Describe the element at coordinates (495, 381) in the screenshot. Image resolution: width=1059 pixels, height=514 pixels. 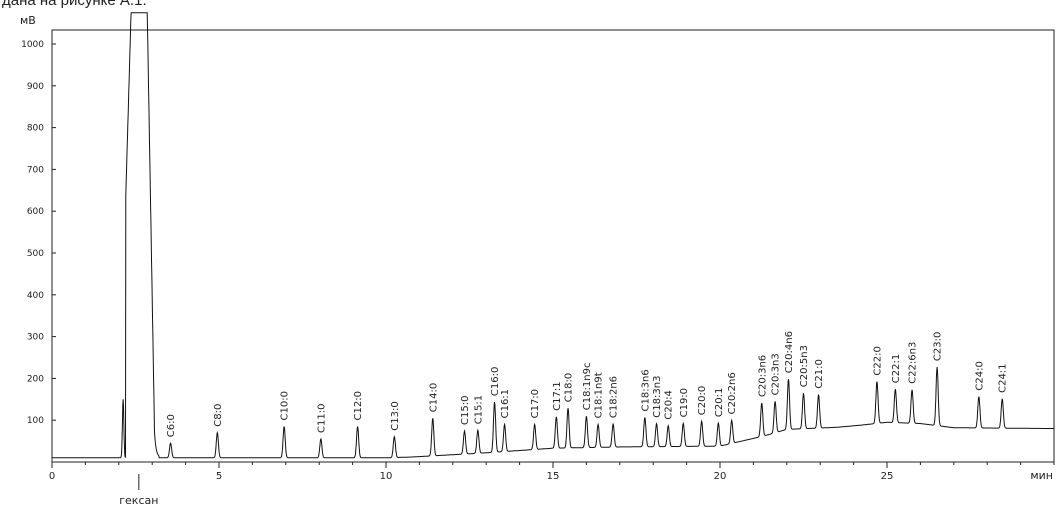
I see `peak-label: C16:0` at that location.